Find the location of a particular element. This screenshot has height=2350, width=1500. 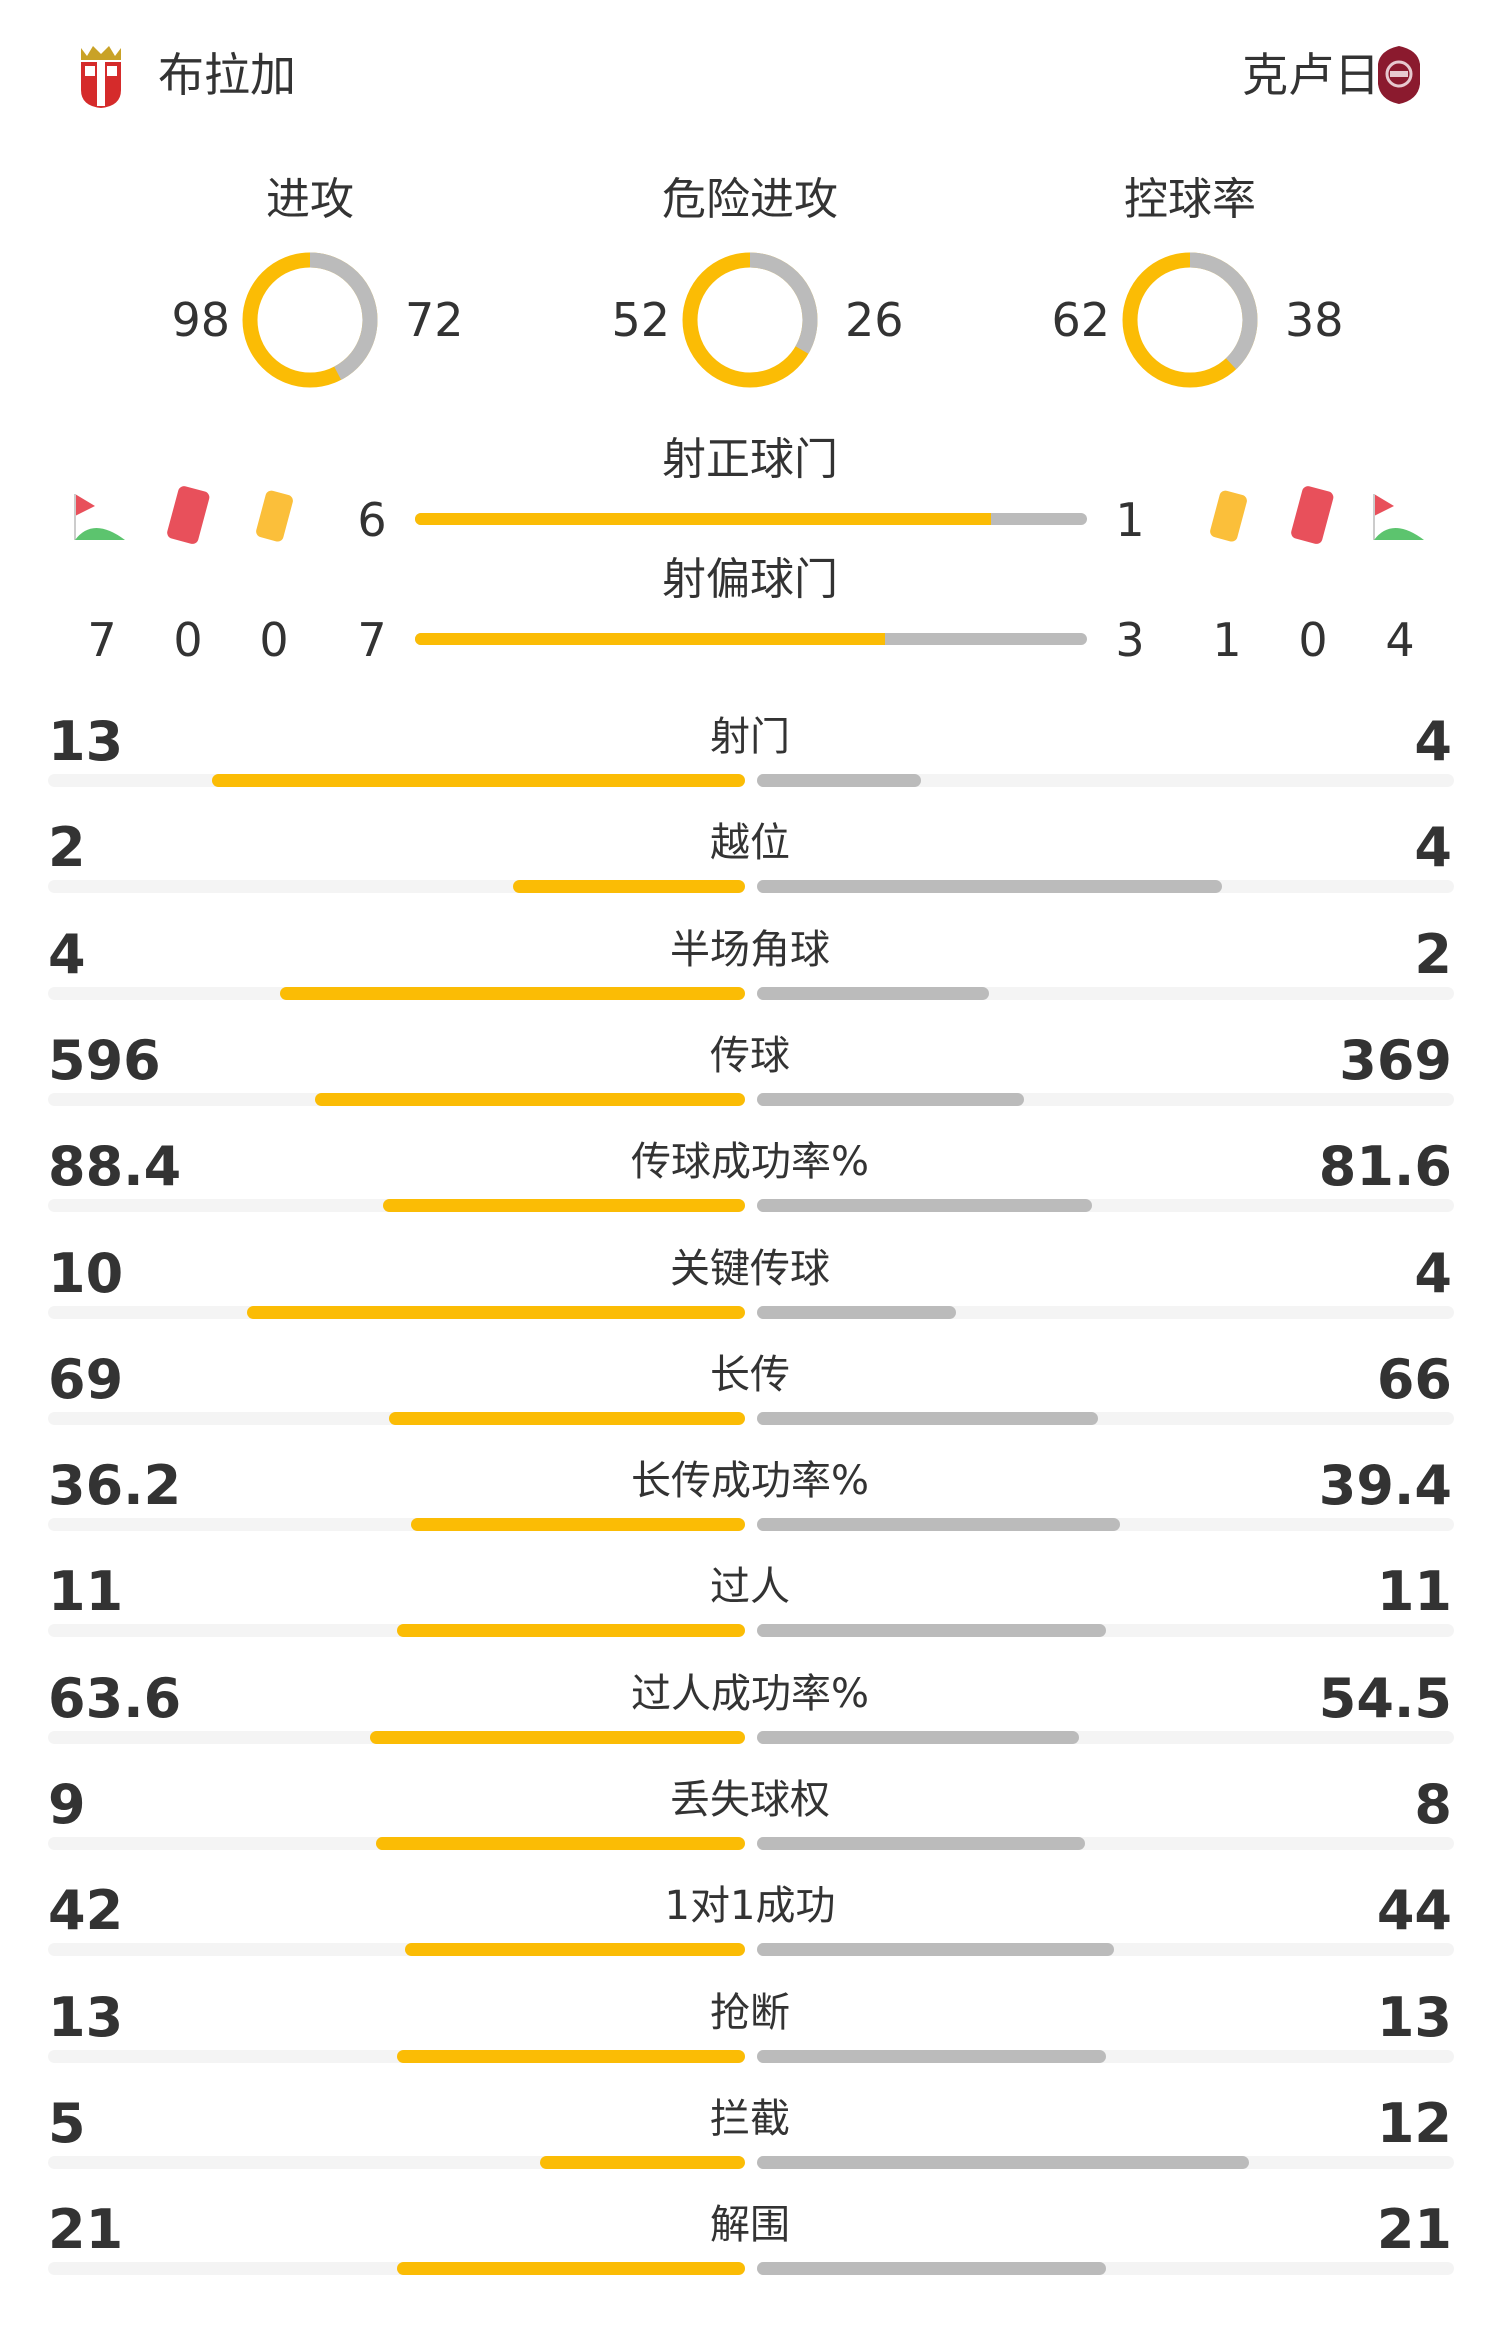

stat-label: 长传成功率% is located at coordinates (749, 1481).